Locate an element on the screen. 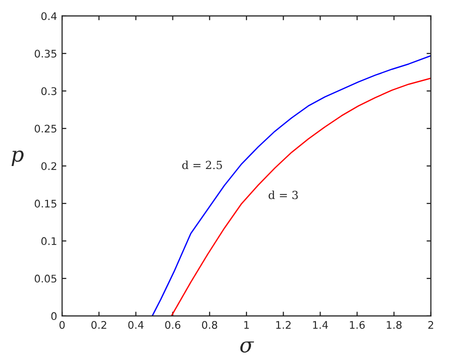  x-tick-label: 0.4 is located at coordinates (136, 324).